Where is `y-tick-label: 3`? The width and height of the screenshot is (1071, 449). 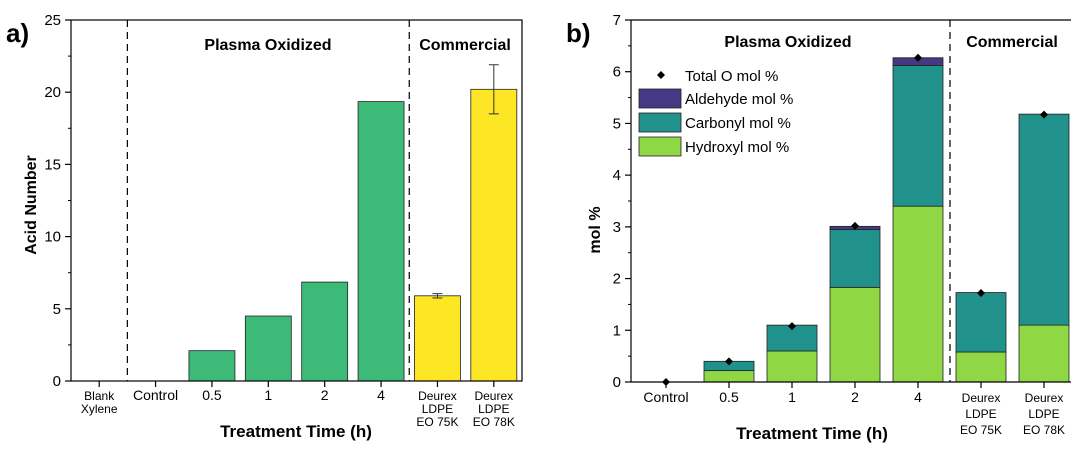 y-tick-label: 3 is located at coordinates (617, 227).